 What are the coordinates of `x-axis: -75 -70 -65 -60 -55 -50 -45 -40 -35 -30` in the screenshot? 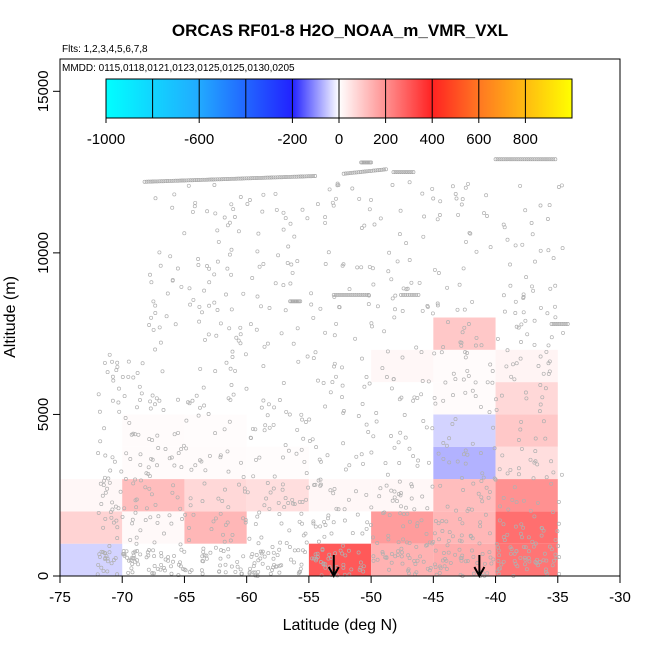 It's located at (340, 591).